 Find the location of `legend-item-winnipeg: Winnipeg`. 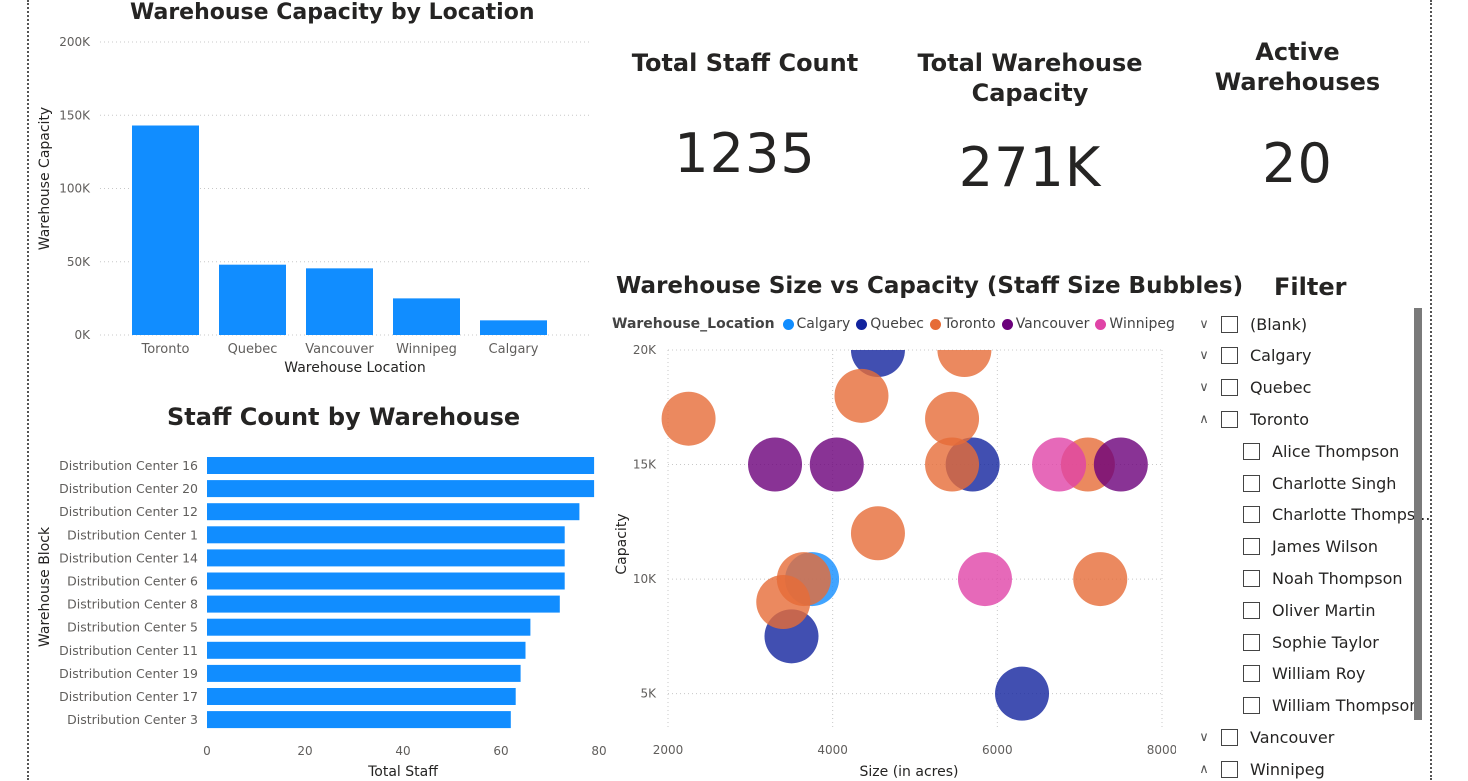

legend-item-winnipeg: Winnipeg is located at coordinates (1135, 324).